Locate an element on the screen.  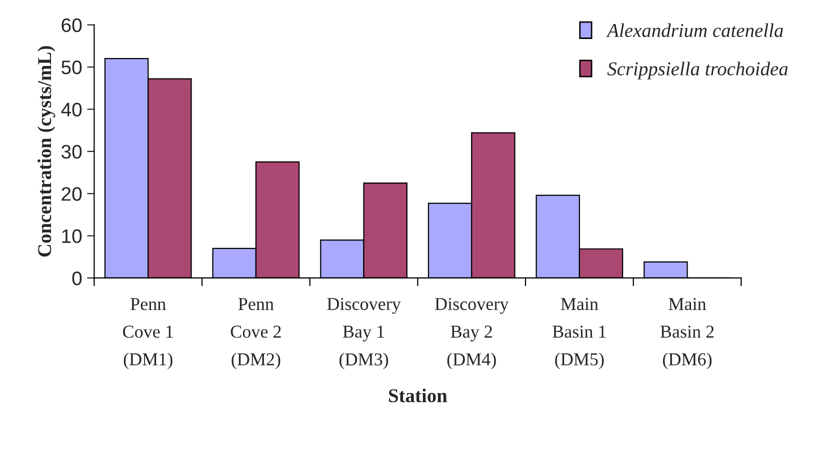
y-tick-label: 20 is located at coordinates (72, 194).